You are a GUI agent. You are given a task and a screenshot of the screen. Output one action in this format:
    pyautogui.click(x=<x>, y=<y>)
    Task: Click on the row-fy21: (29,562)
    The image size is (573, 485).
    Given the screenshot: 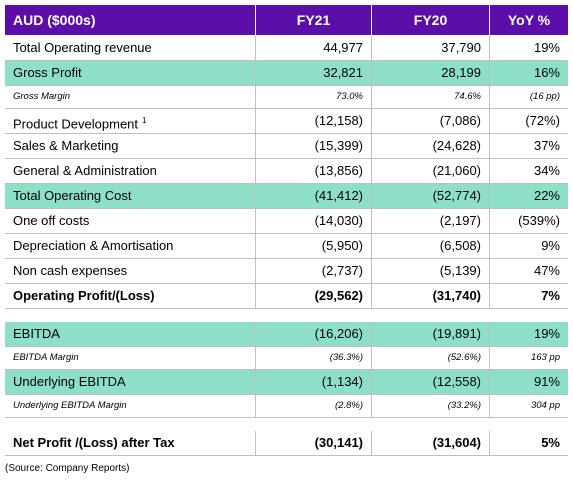 What is the action you would take?
    pyautogui.click(x=314, y=296)
    